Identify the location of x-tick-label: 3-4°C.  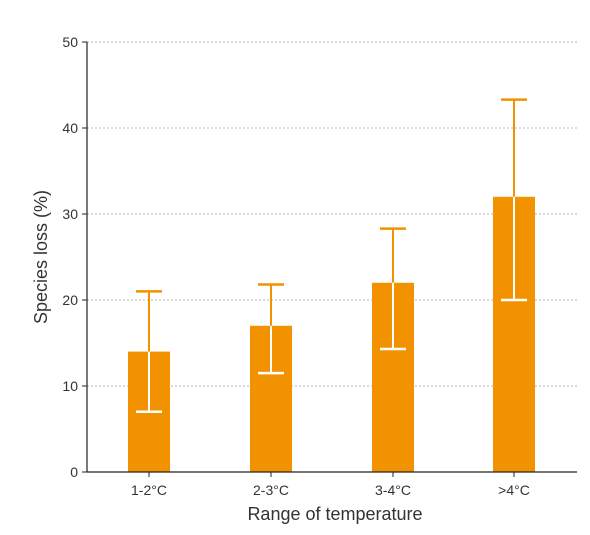
(393, 490).